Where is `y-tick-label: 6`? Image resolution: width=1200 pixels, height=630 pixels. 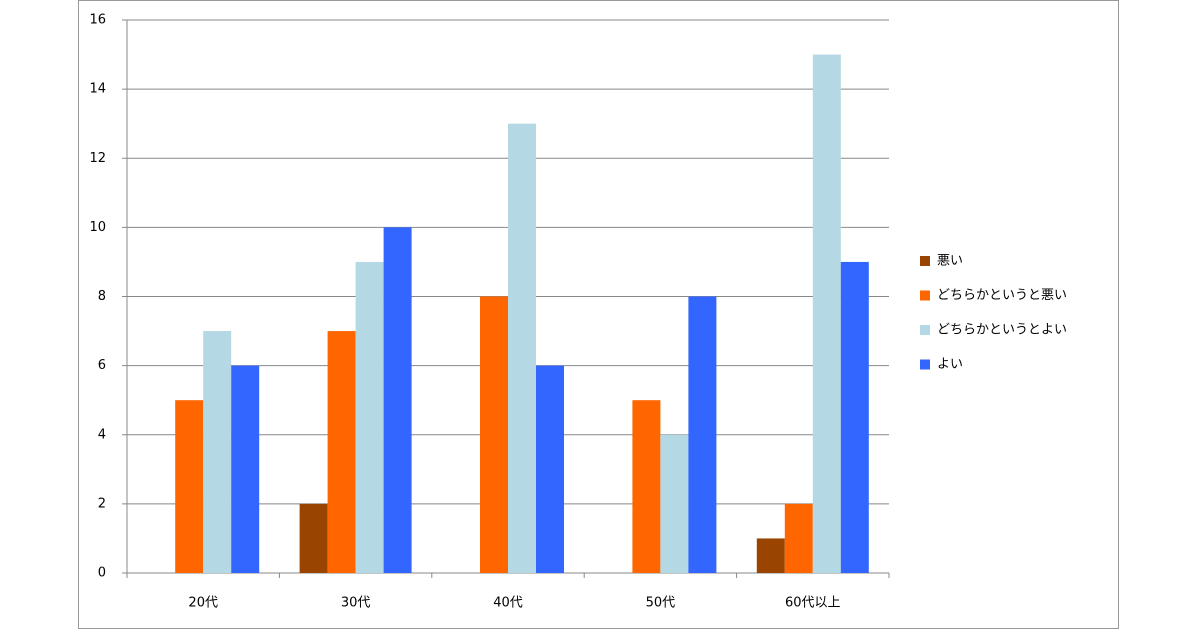 y-tick-label: 6 is located at coordinates (102, 365).